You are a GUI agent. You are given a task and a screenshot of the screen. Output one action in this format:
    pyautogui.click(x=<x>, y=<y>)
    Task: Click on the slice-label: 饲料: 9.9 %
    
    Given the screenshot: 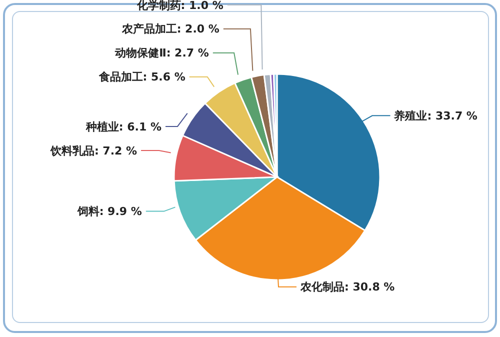 What is the action you would take?
    pyautogui.click(x=109, y=211)
    